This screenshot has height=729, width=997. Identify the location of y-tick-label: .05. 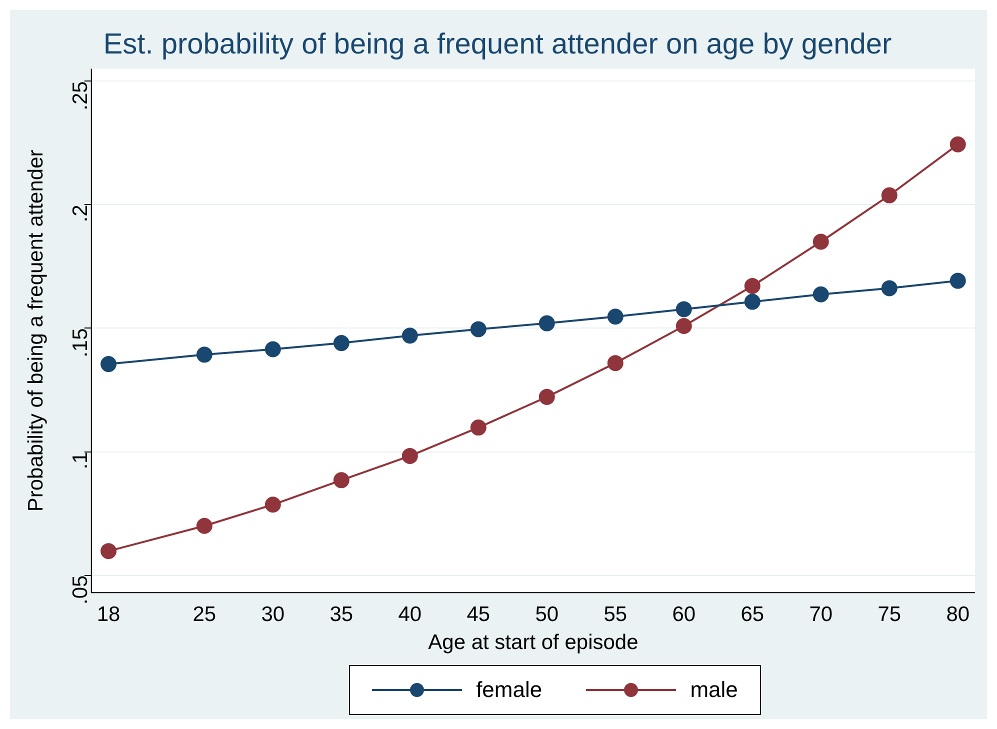
(80, 590).